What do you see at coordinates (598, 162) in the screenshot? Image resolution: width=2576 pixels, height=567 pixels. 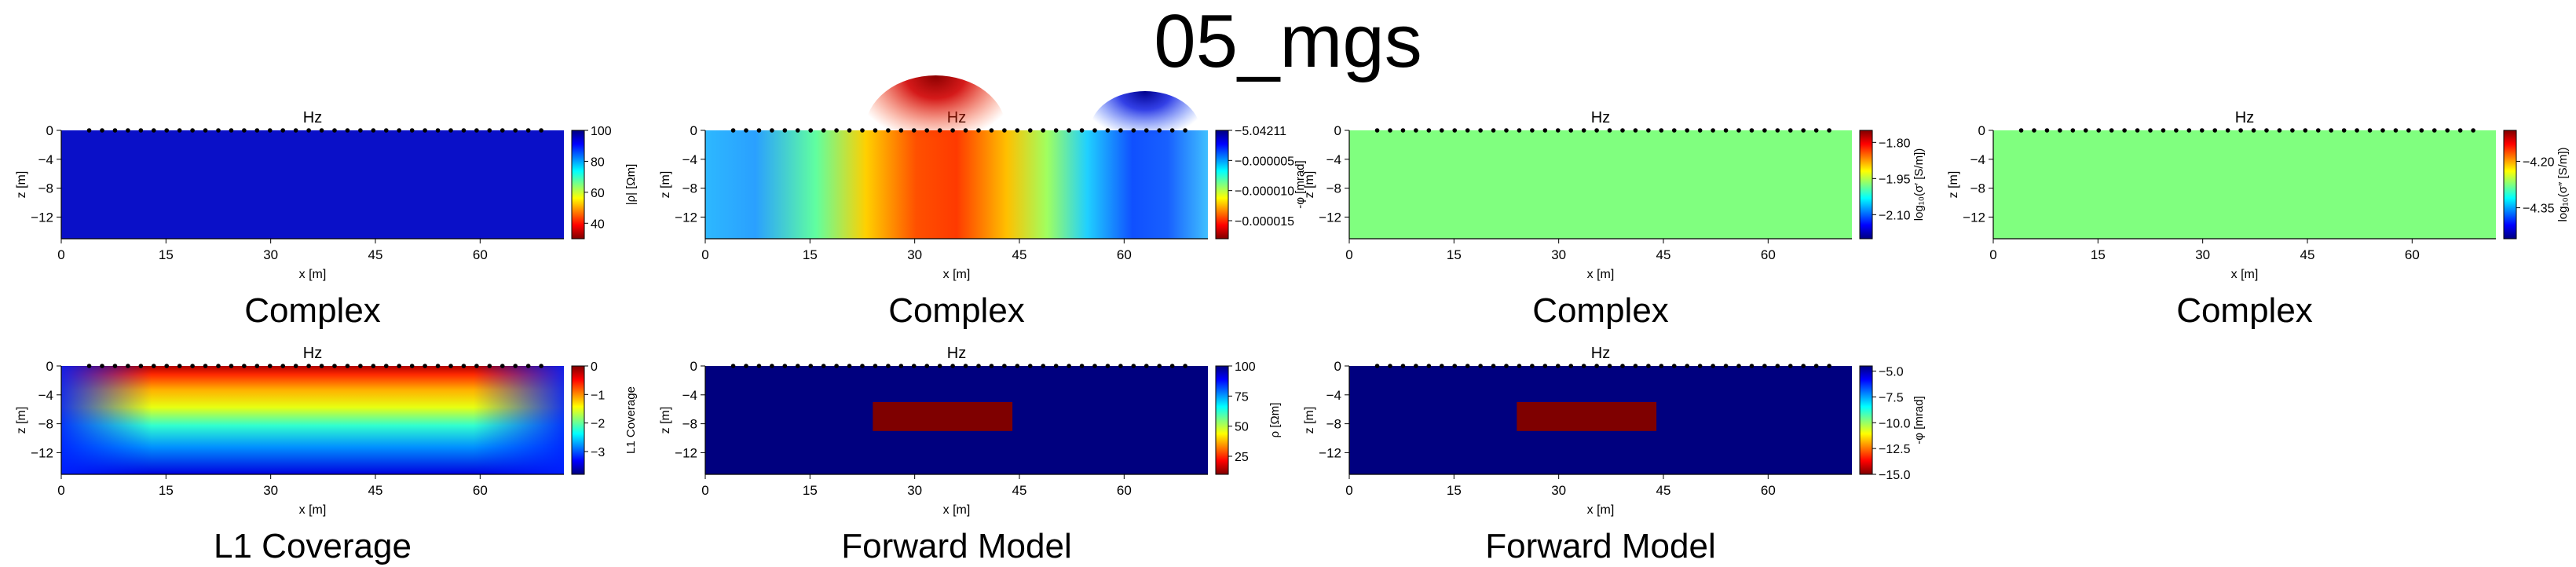 I see `colorbar-tick-label: 80` at bounding box center [598, 162].